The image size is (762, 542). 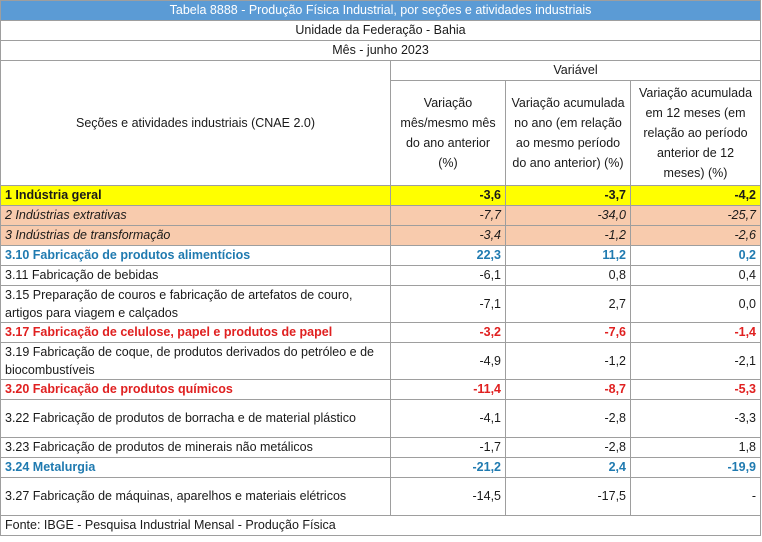 What do you see at coordinates (448, 332) in the screenshot?
I see `cell-mes: -3,2` at bounding box center [448, 332].